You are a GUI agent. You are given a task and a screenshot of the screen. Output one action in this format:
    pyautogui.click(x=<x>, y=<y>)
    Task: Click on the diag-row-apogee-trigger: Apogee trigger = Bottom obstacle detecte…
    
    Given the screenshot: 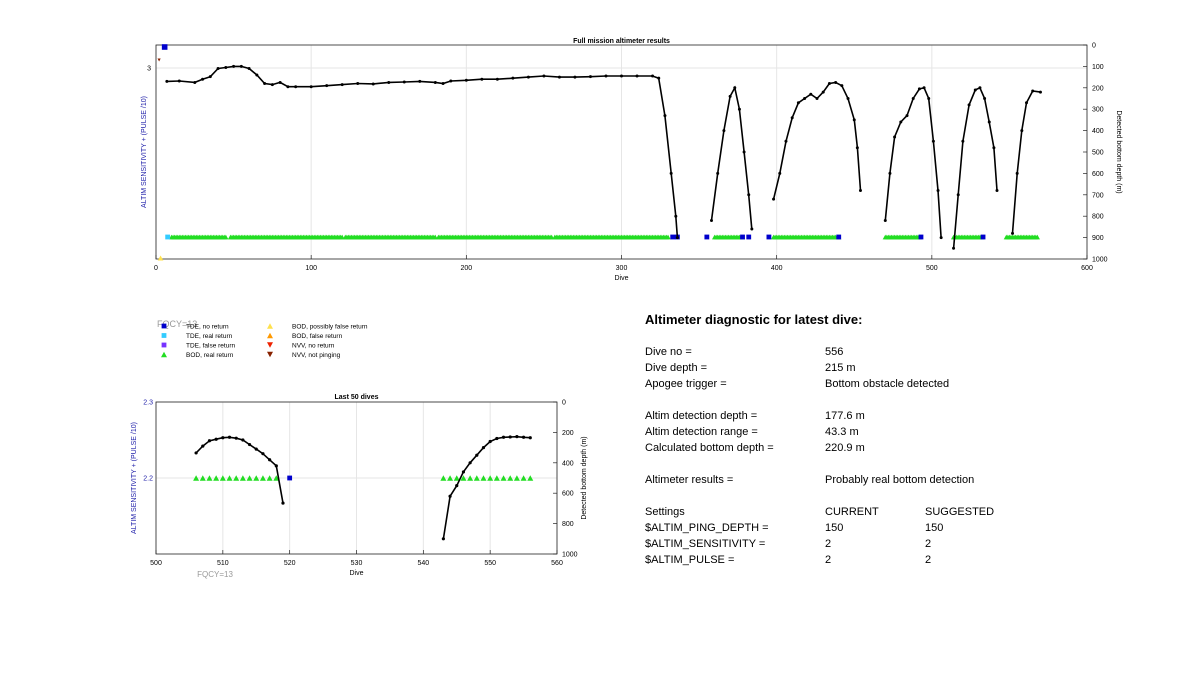 What is the action you would take?
    pyautogui.click(x=915, y=385)
    